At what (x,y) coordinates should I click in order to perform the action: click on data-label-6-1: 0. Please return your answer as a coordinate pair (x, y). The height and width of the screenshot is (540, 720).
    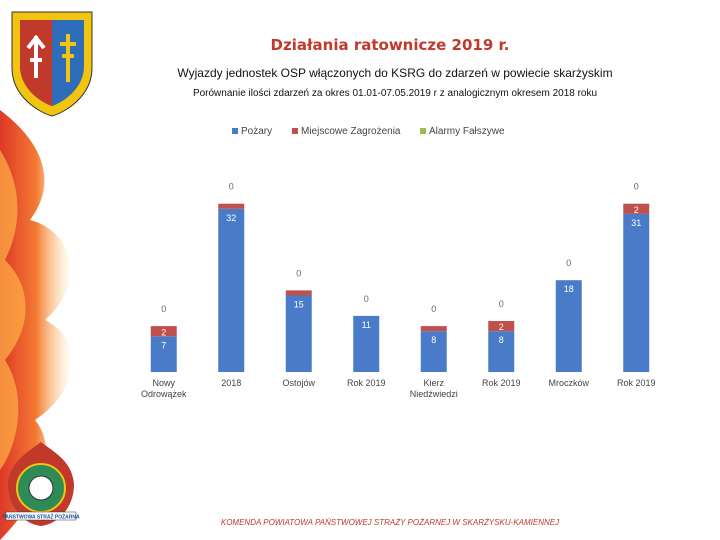
    Looking at the image, I should click on (568, 275).